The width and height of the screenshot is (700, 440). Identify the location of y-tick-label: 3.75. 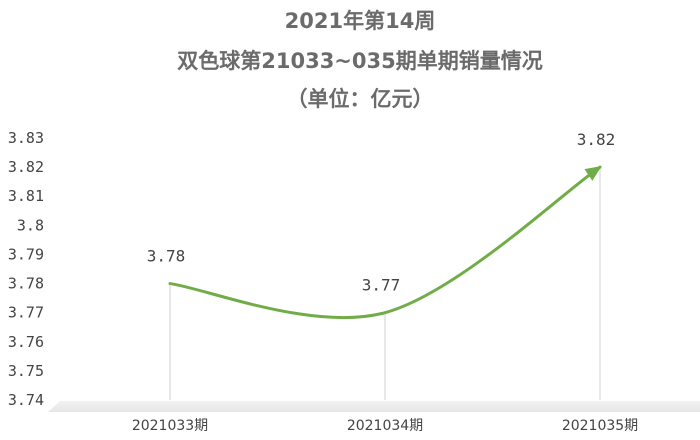
(26, 371).